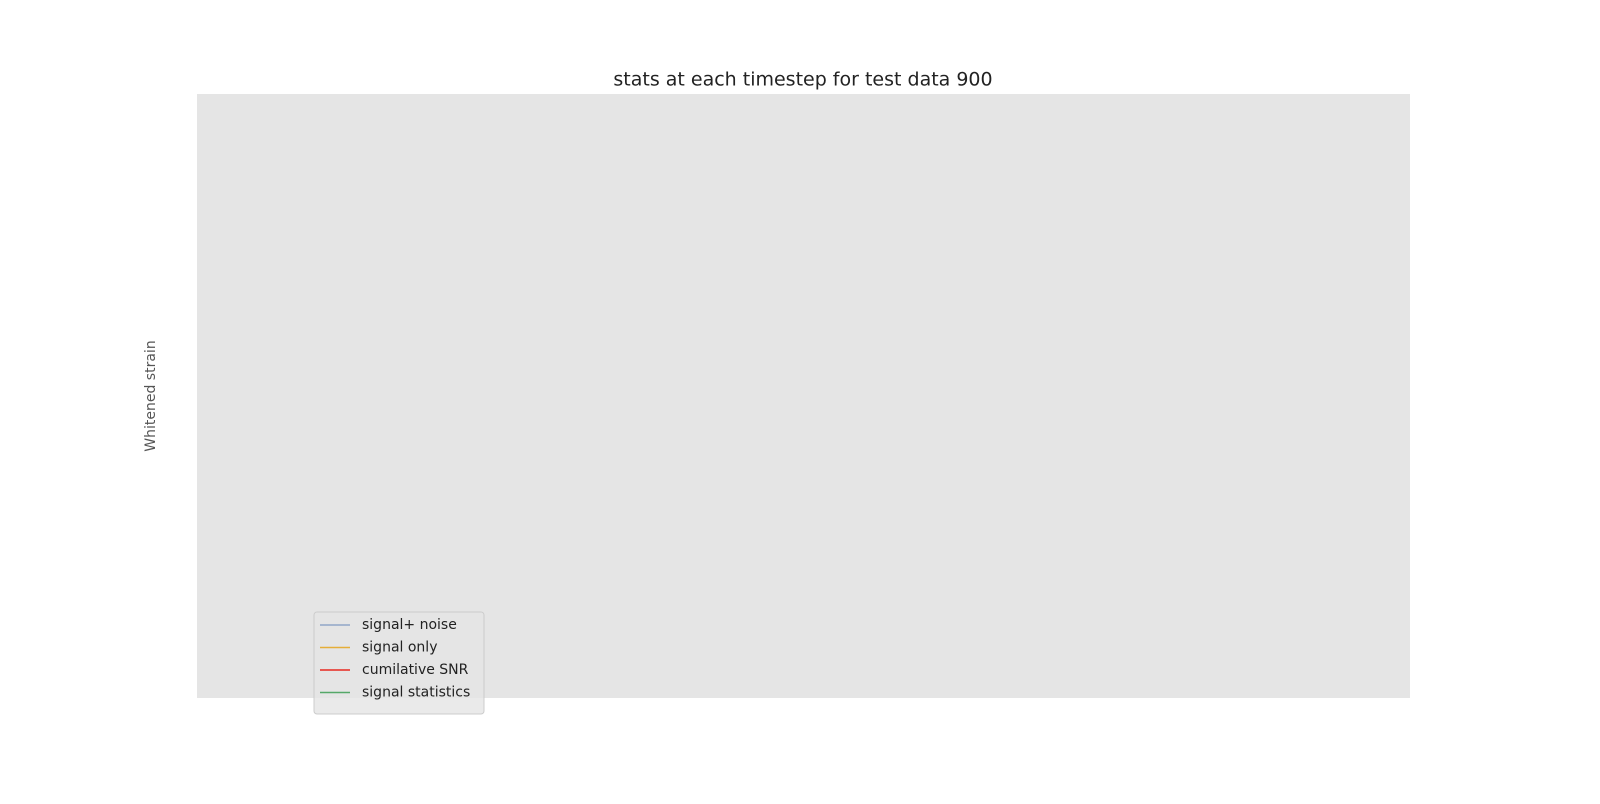  Describe the element at coordinates (399, 648) in the screenshot. I see `legend-label: signal only` at that location.